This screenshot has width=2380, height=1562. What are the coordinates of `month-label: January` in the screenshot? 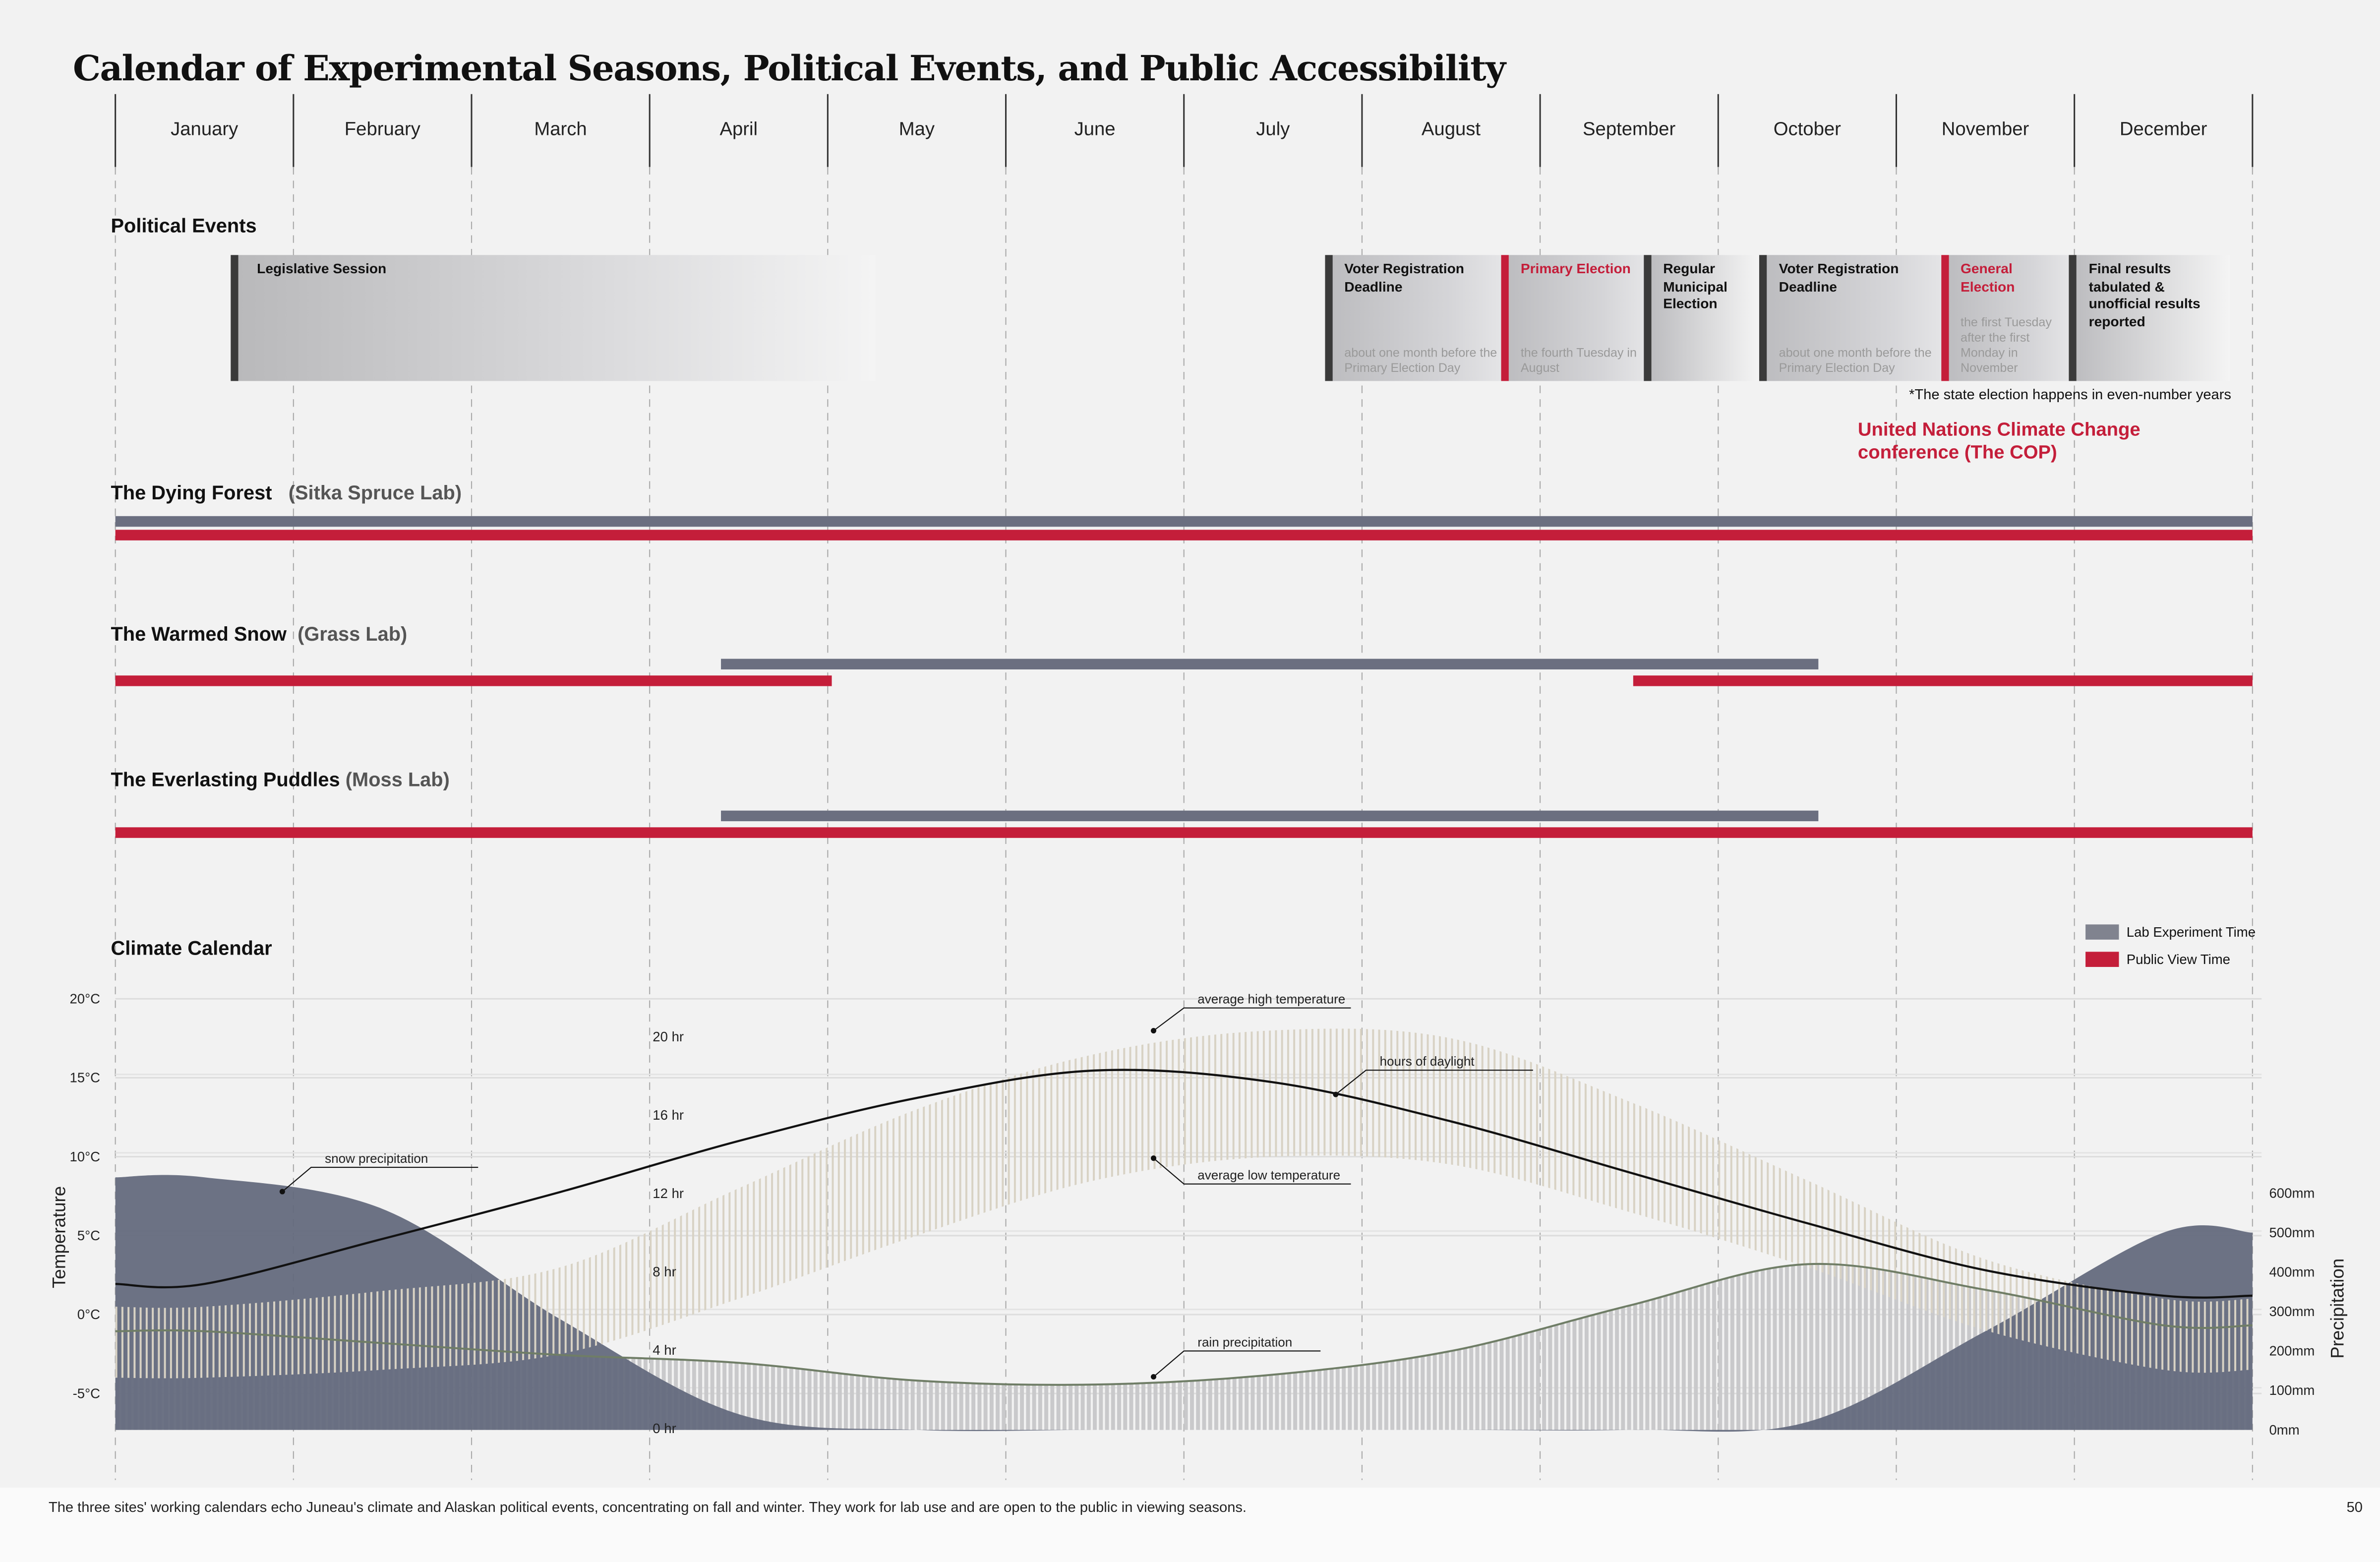 It's located at (204, 129).